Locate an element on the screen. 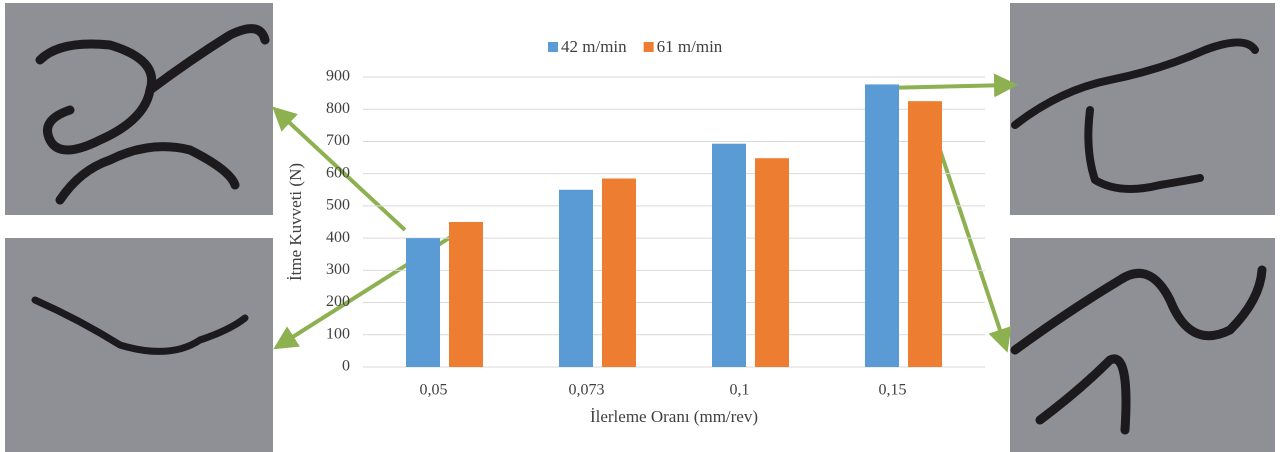 This screenshot has height=452, width=1280. y-tick-label: 600 is located at coordinates (338, 172).